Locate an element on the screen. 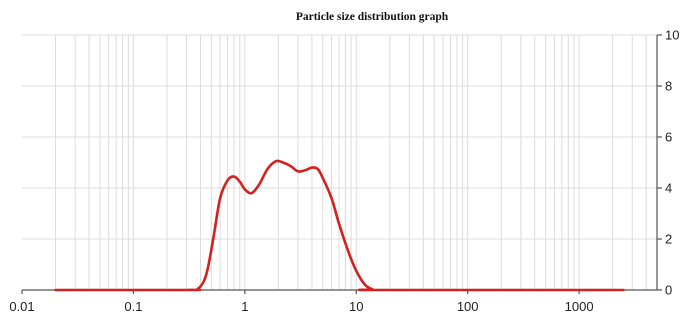 Image resolution: width=686 pixels, height=322 pixels. y-tick-label: 0 is located at coordinates (668, 290).